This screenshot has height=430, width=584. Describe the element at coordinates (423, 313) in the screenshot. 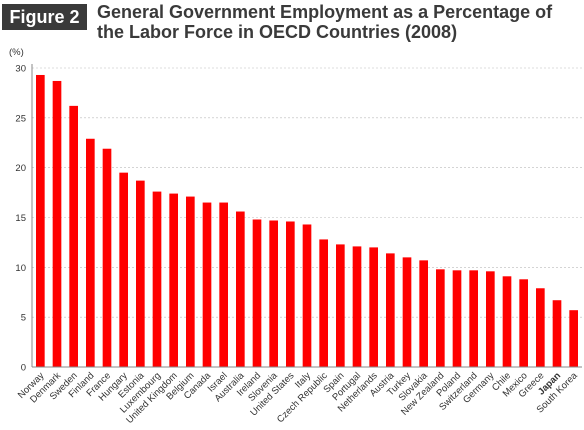

I see `bar-slovakia` at that location.